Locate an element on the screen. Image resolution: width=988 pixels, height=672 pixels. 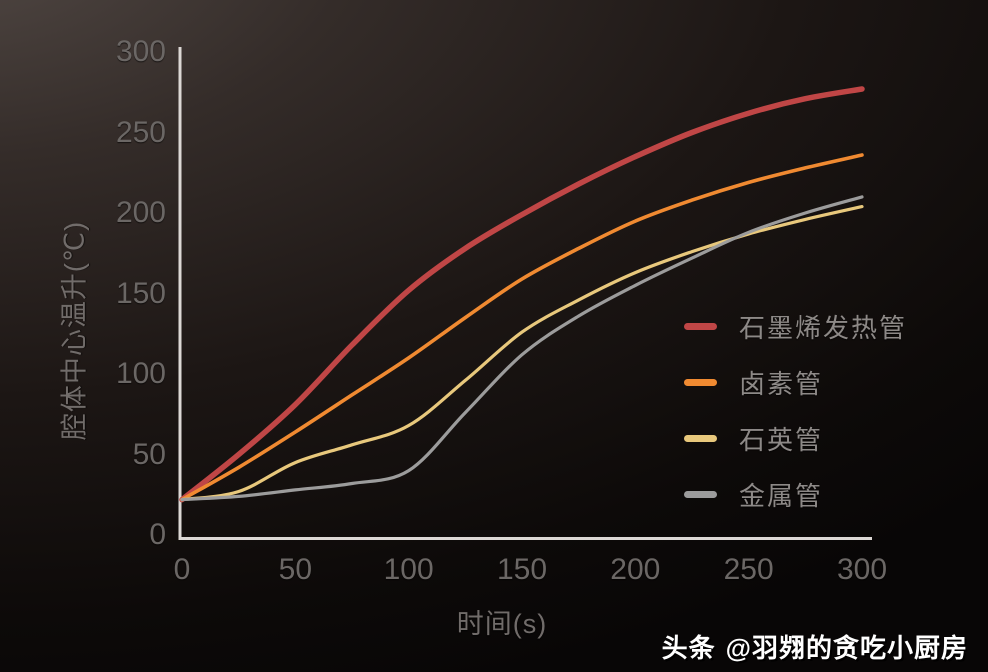
y-axis-title: 腔体中心温升(℃) is located at coordinates (74, 330).